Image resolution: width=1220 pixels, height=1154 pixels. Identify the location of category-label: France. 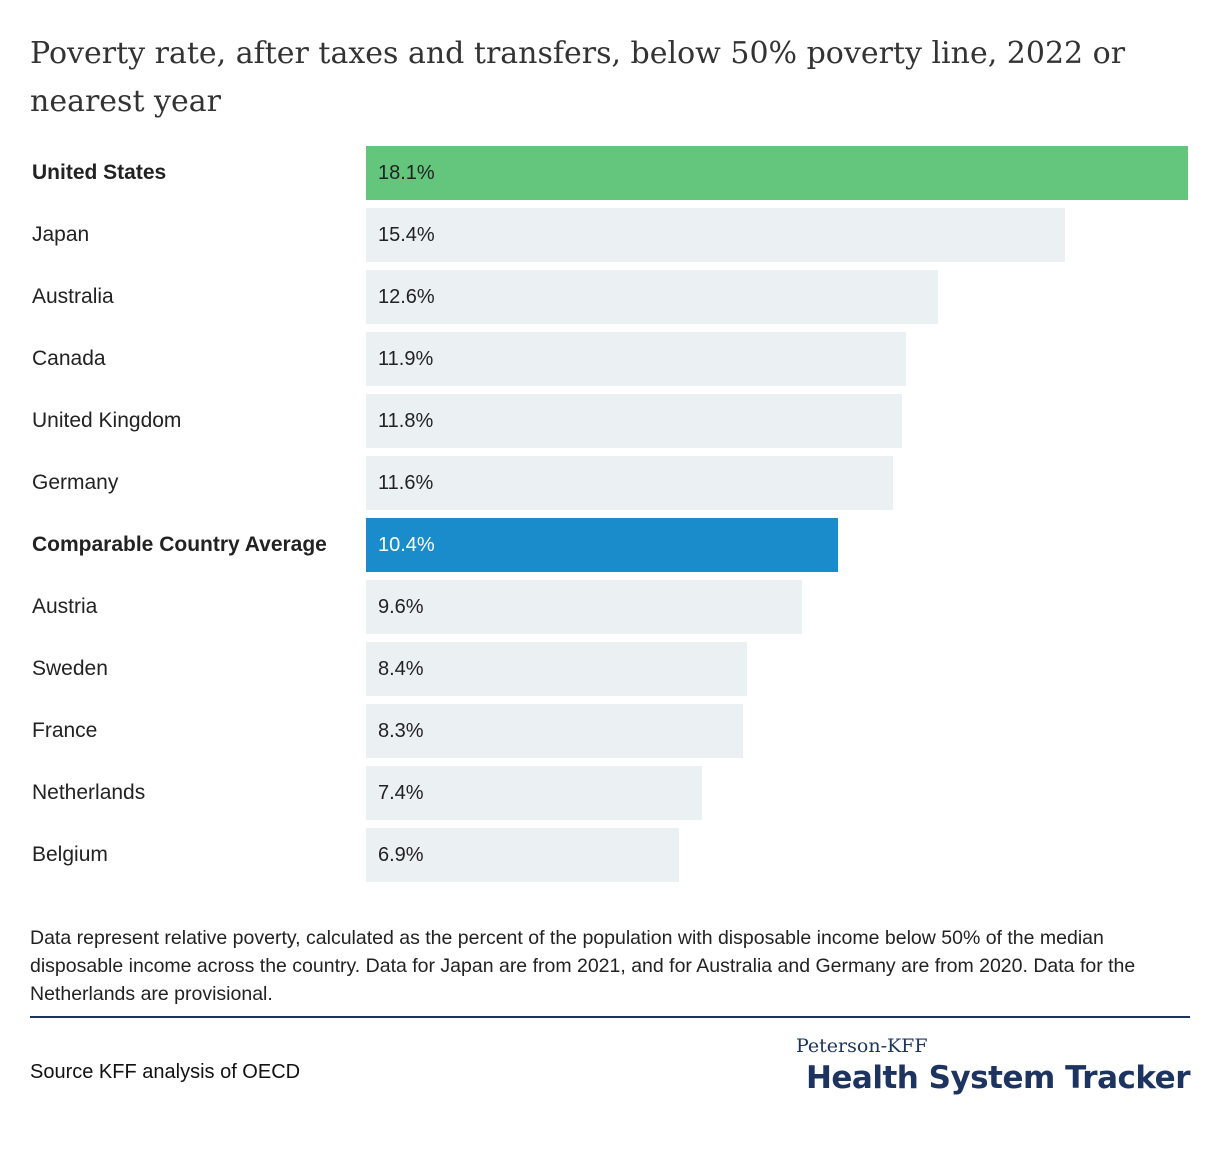
(65, 730).